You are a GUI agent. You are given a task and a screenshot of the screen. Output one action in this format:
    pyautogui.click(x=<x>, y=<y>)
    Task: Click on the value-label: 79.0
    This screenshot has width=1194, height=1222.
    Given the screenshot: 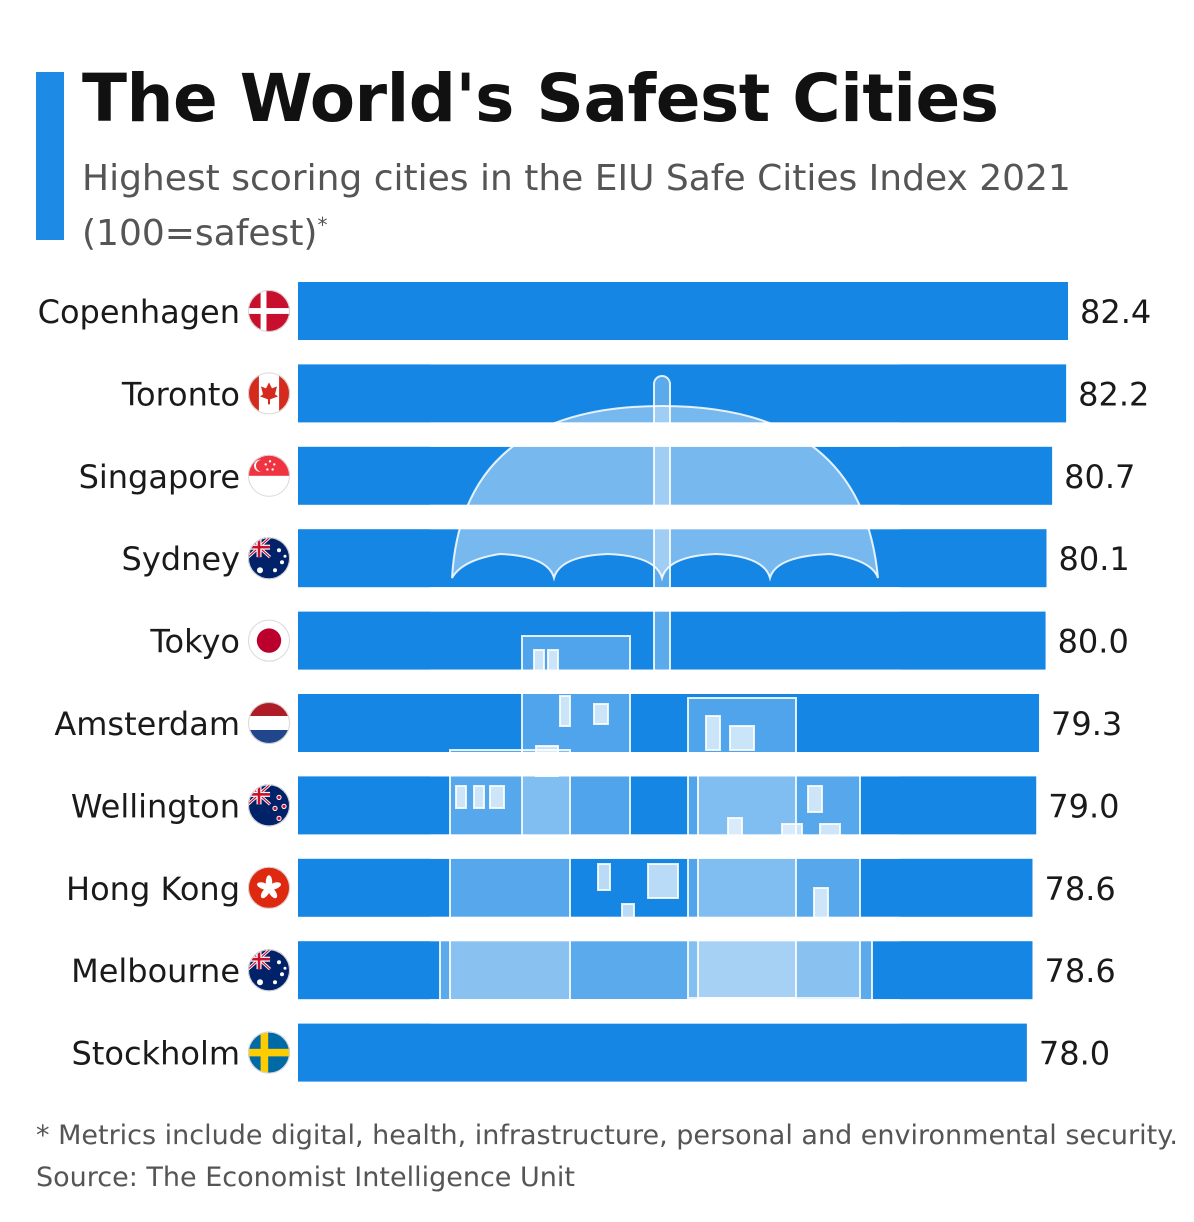 What is the action you would take?
    pyautogui.click(x=1083, y=806)
    